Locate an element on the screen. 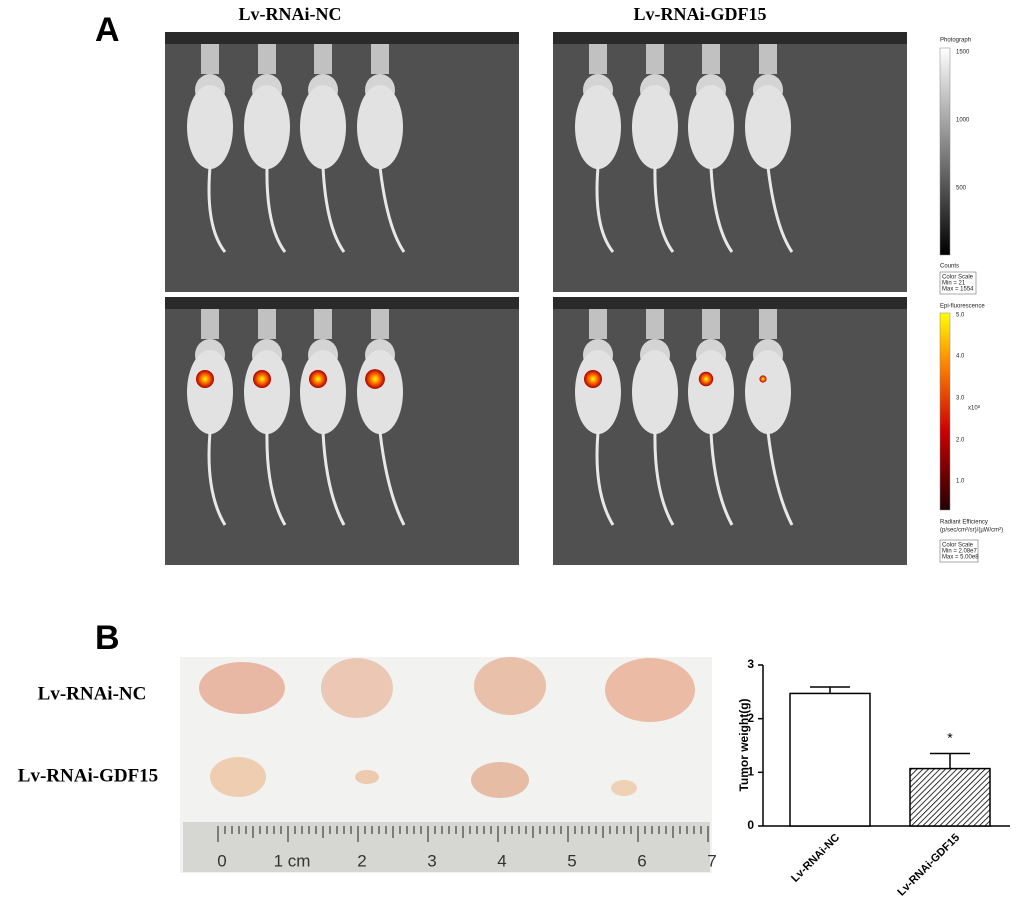  y-axis-label: Tumor weight(g) is located at coordinates (744, 744).